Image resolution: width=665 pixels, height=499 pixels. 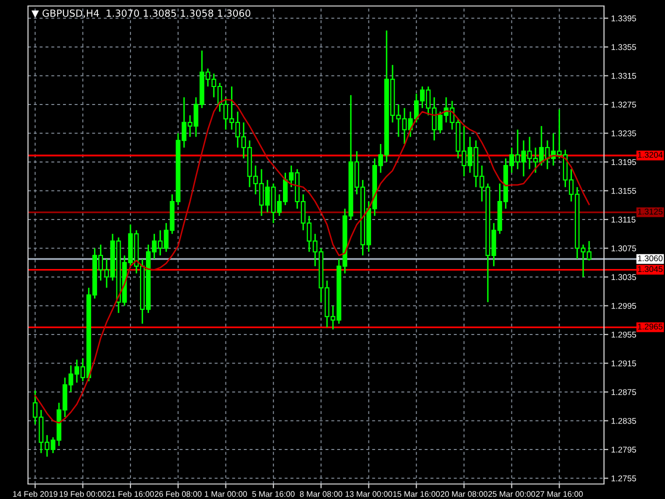 What do you see at coordinates (624, 248) in the screenshot?
I see `y-tick-label: 1.3075` at bounding box center [624, 248].